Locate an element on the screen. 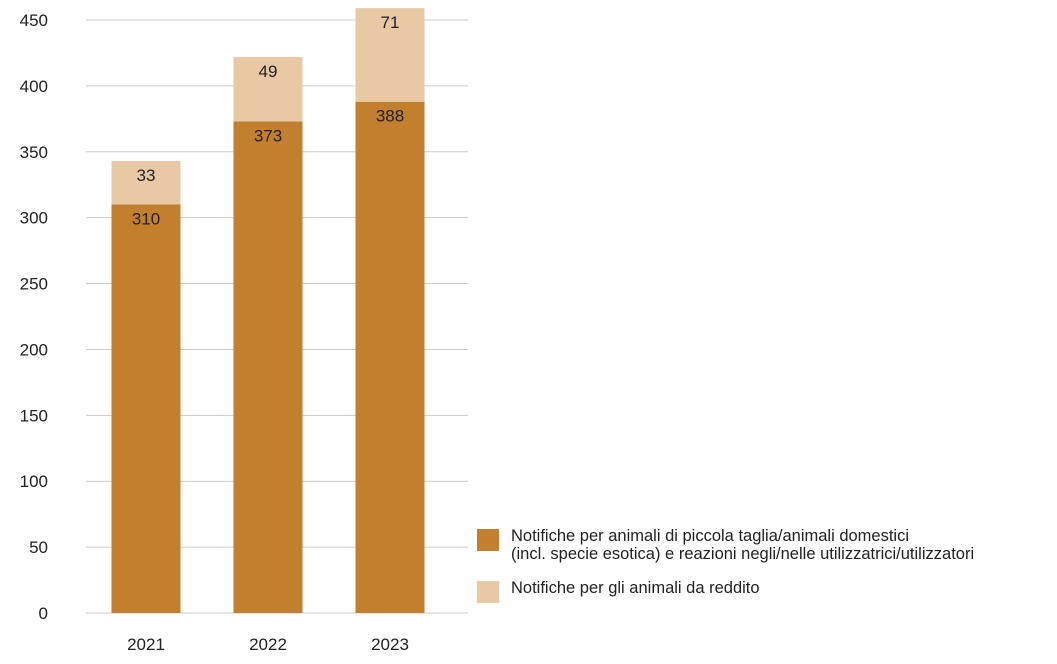 The width and height of the screenshot is (1057, 664). data-label: 388 is located at coordinates (390, 116).